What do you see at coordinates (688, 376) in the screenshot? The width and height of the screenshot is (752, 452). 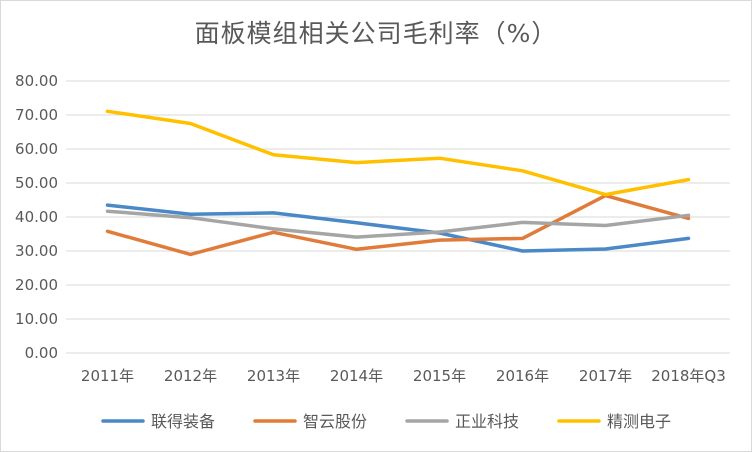 I see `x-tick-label: 2018年Q3` at bounding box center [688, 376].